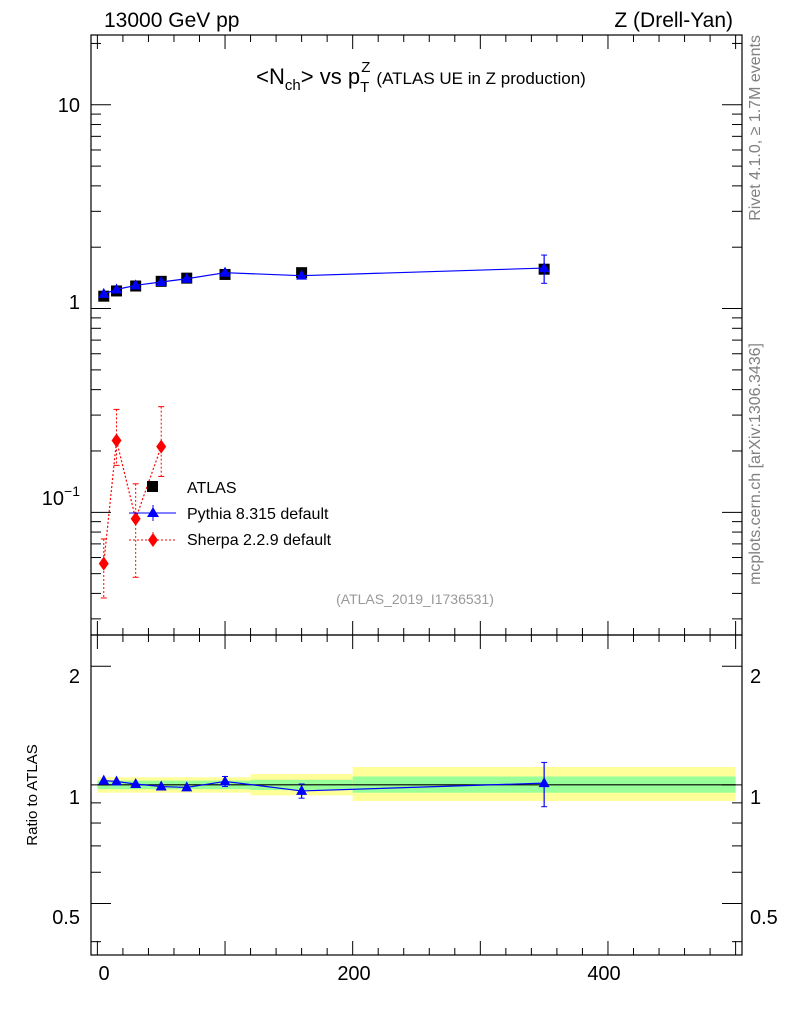 The image size is (786, 1024). Describe the element at coordinates (764, 918) in the screenshot. I see `ratio-y-tick-label-right-0.5: 0.5` at that location.